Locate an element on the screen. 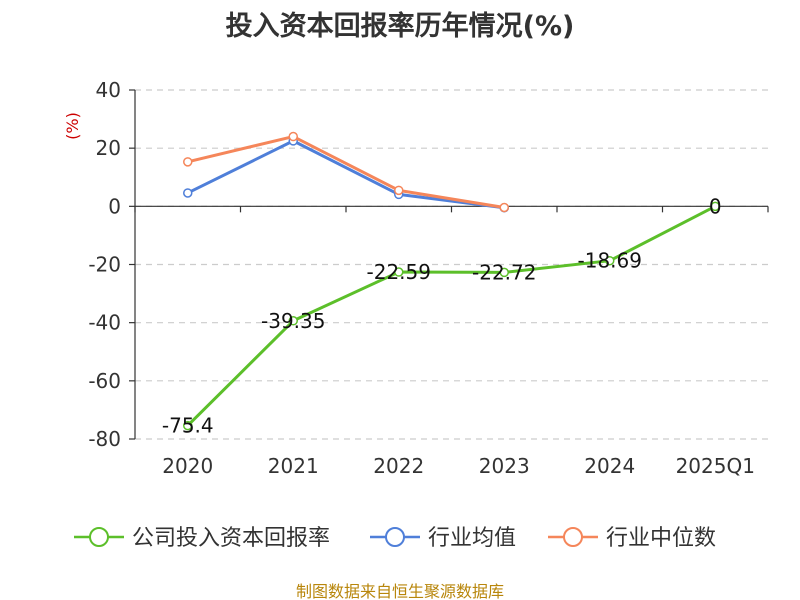 The height and width of the screenshot is (600, 800). y-tick-label: -20 is located at coordinates (104, 265).